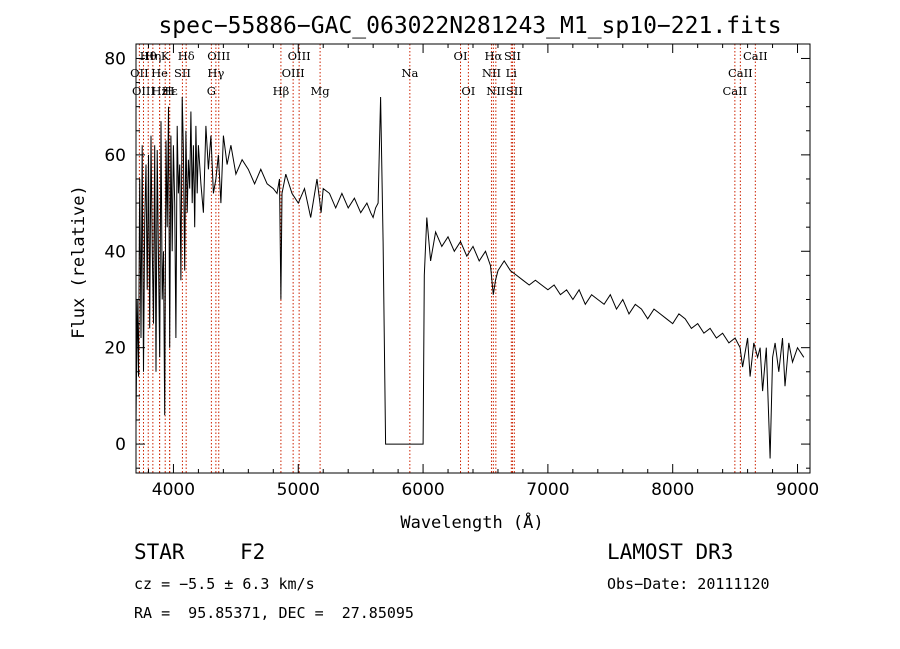 This screenshot has height=649, width=900. What do you see at coordinates (115, 59) in the screenshot?
I see `y-tick-label: 80` at bounding box center [115, 59].